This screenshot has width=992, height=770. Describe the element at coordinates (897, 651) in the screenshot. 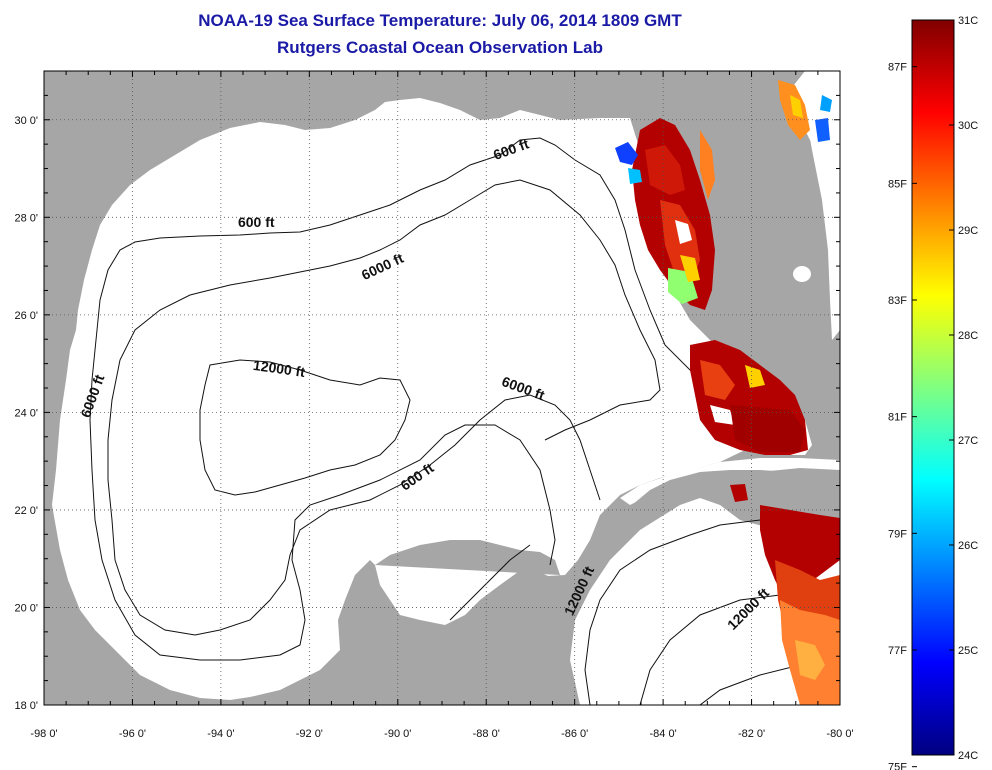

I see `colorbar-label-f: 77F` at that location.